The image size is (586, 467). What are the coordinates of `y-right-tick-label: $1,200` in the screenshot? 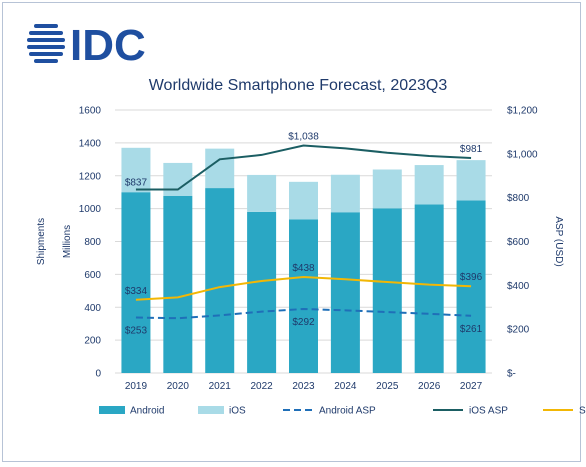 It's located at (522, 111).